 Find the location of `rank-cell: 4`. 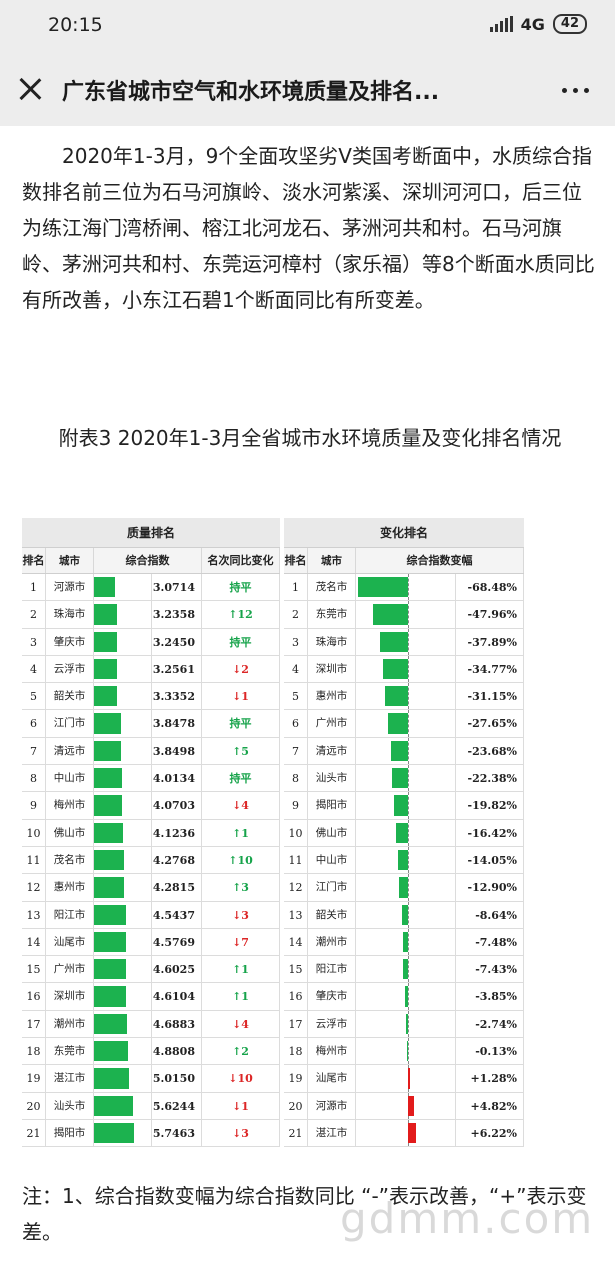

rank-cell: 4 is located at coordinates (296, 669).